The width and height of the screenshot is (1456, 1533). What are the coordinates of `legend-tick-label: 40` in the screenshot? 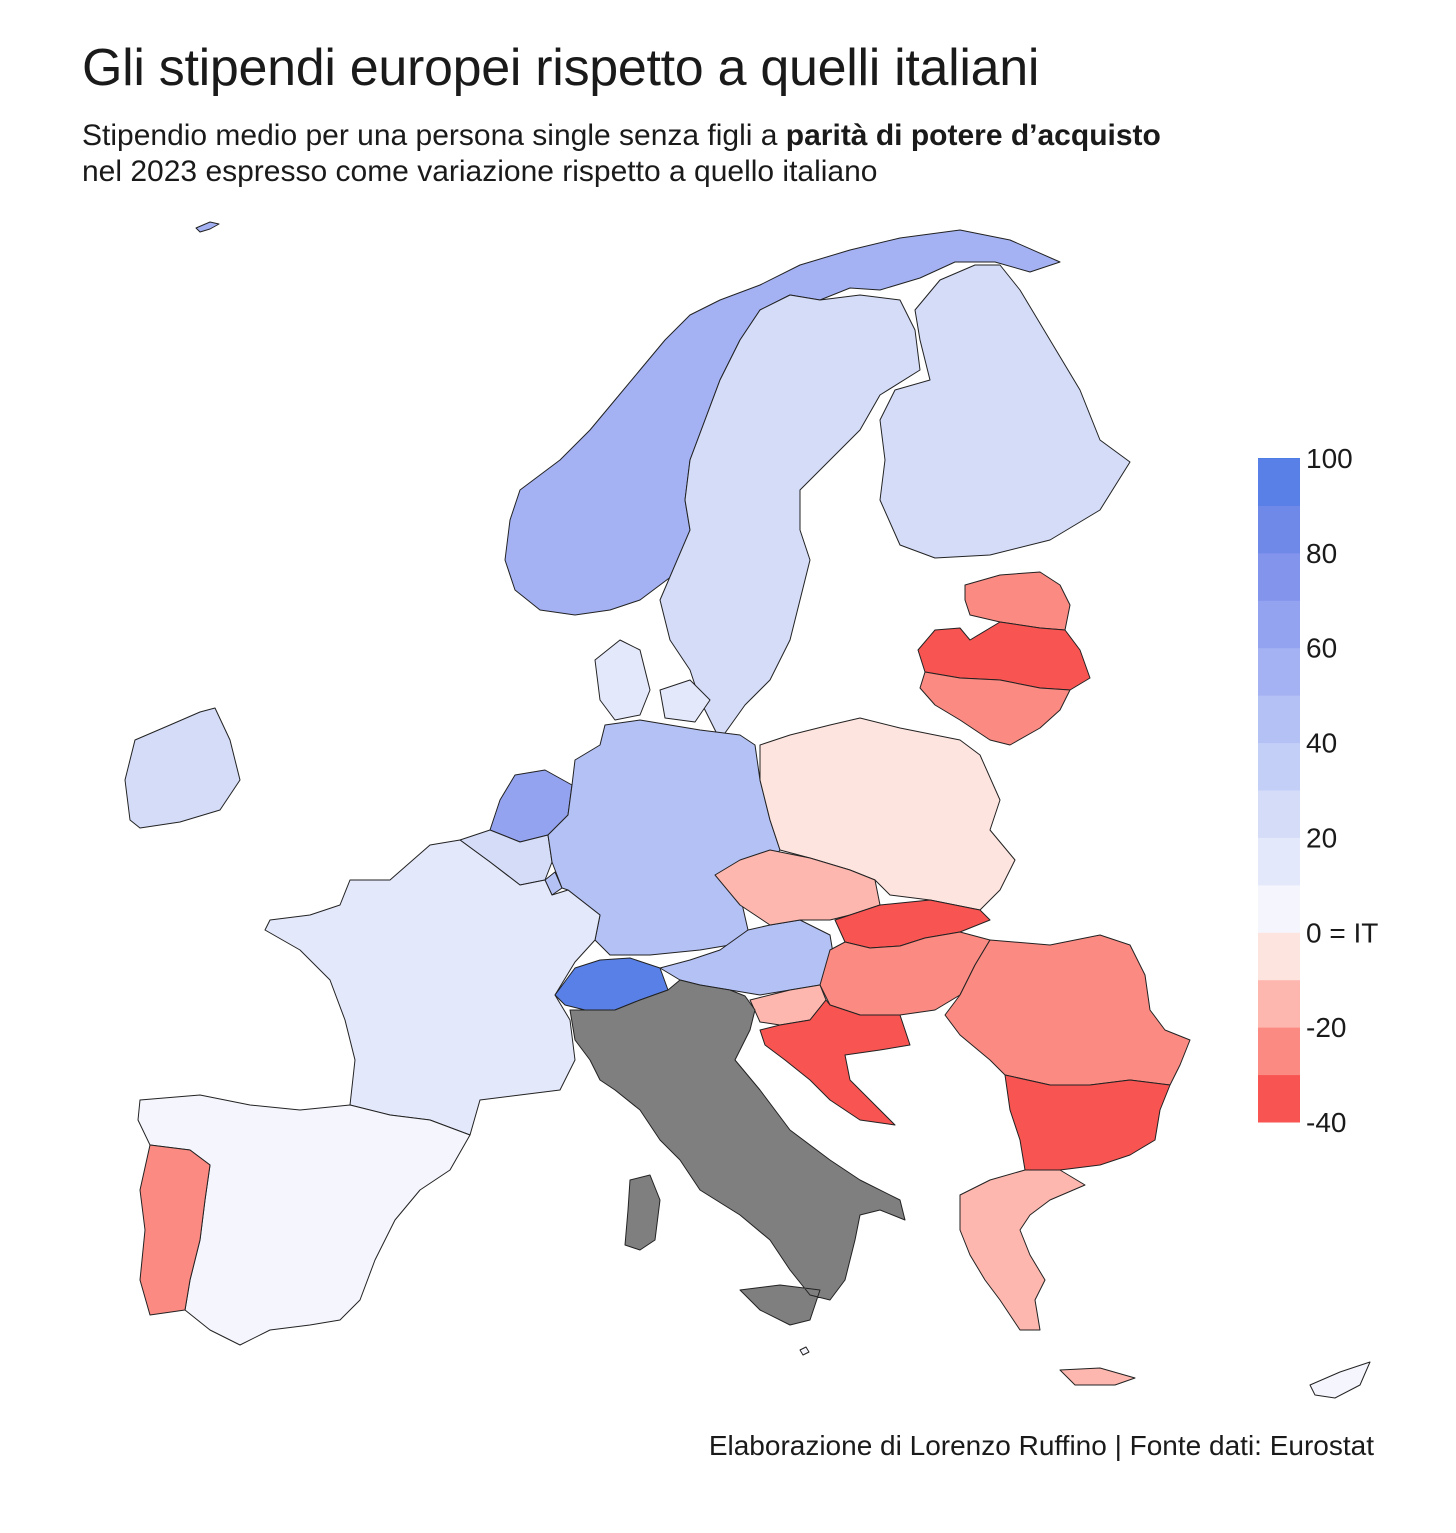 It's located at (1321, 743).